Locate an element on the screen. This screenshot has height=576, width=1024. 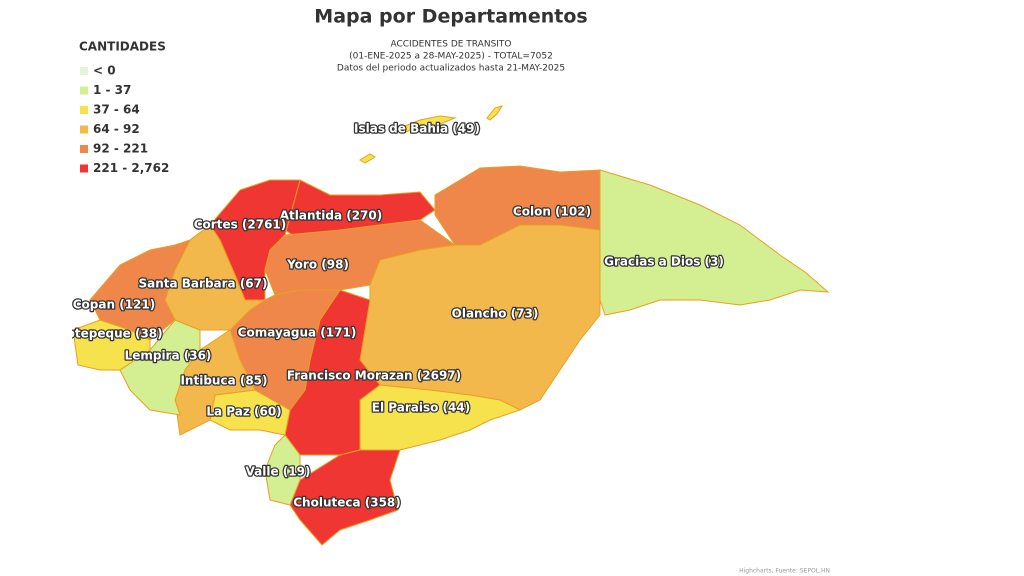
department-label: El Paraiso (44) is located at coordinates (421, 408).